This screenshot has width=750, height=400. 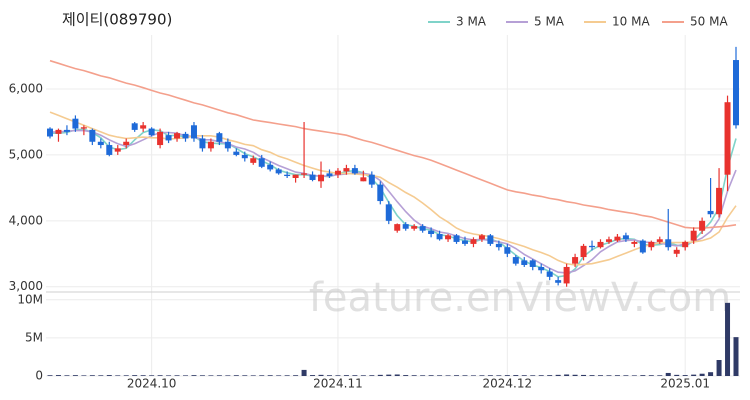 What do you see at coordinates (685, 384) in the screenshot?
I see `x-tick-label: 2025.01` at bounding box center [685, 384].